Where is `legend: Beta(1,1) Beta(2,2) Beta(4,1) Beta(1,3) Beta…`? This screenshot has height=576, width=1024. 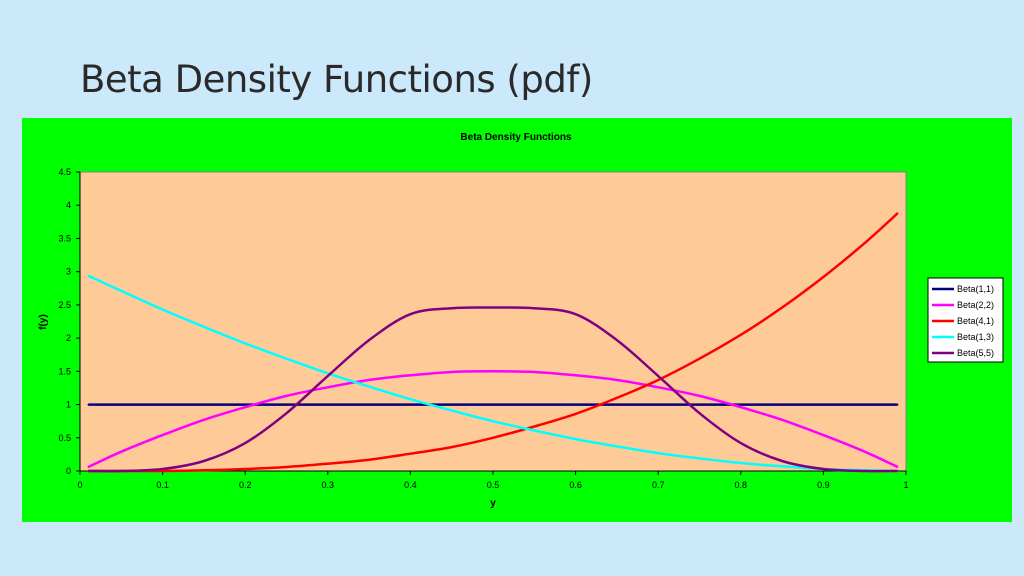 legend: Beta(1,1) Beta(2,2) Beta(4,1) Beta(1,3) Beta… is located at coordinates (965, 320).